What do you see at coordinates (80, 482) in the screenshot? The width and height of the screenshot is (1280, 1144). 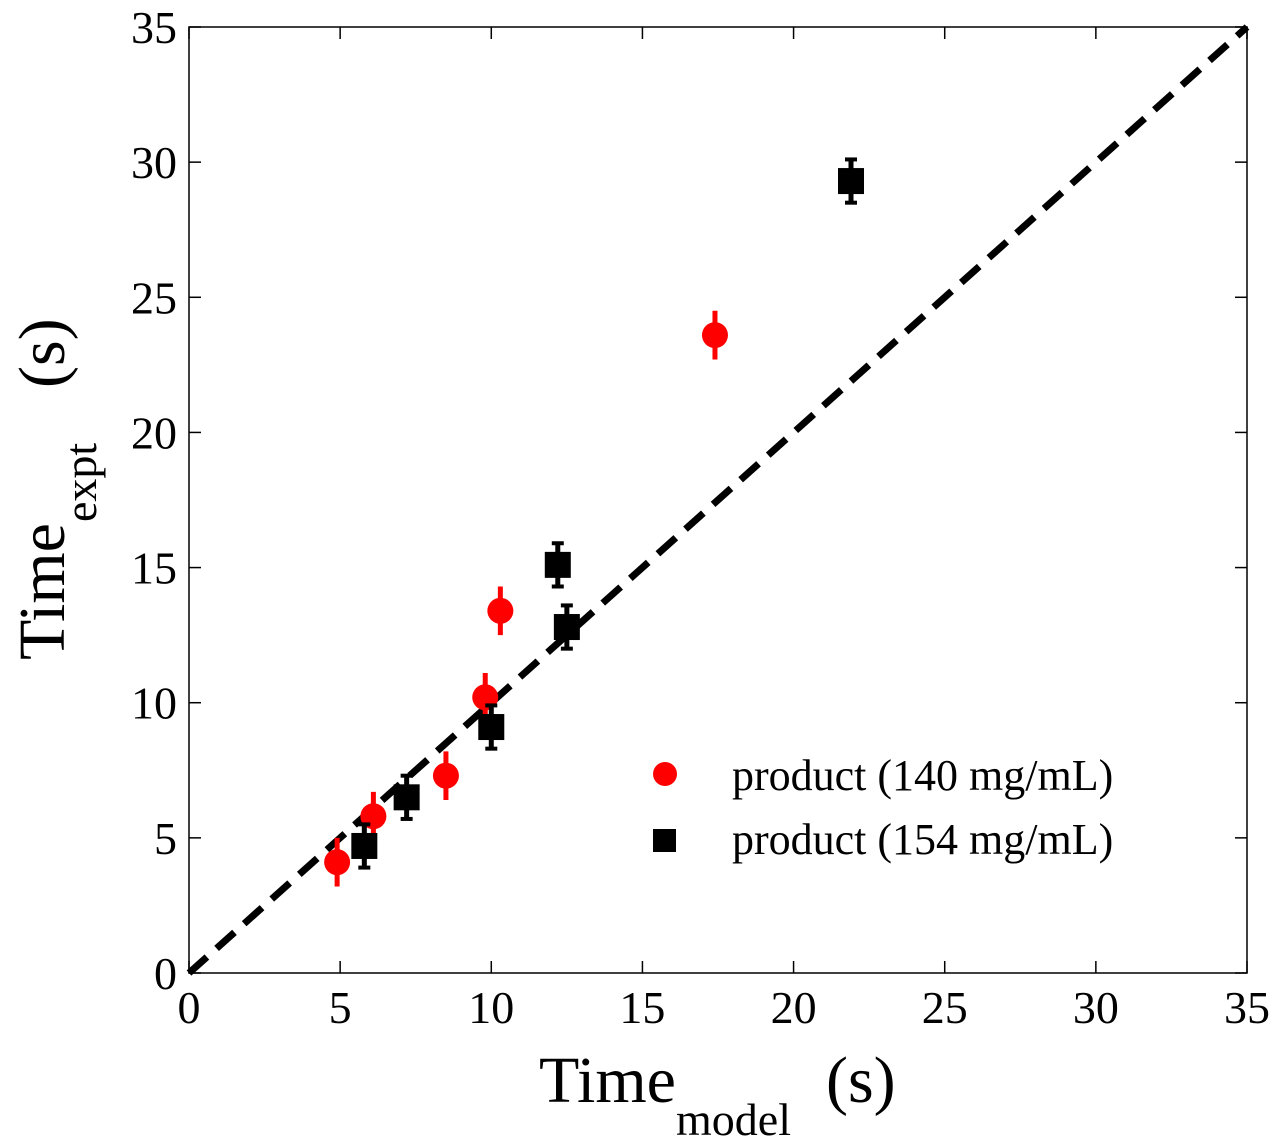 I see `y-axis-title-sub: expt` at bounding box center [80, 482].